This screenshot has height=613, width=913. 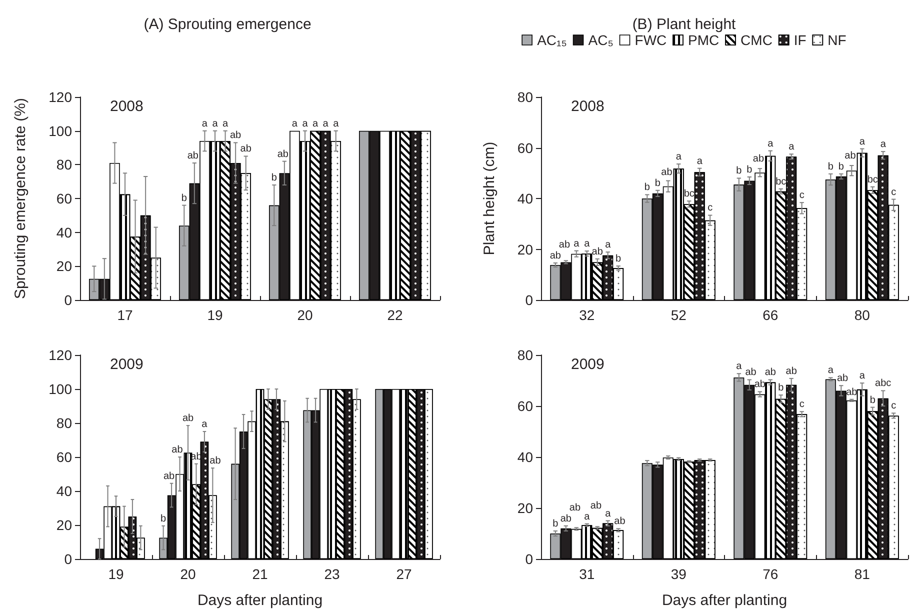 I want to click on data-label: abc, so click(x=883, y=384).